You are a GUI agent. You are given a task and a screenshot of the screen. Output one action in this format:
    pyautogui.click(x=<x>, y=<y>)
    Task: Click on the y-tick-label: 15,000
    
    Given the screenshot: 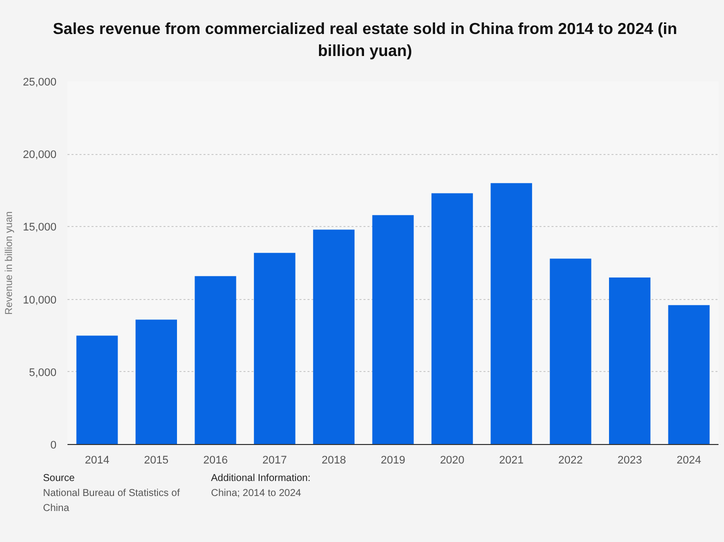 What is the action you would take?
    pyautogui.click(x=39, y=228)
    